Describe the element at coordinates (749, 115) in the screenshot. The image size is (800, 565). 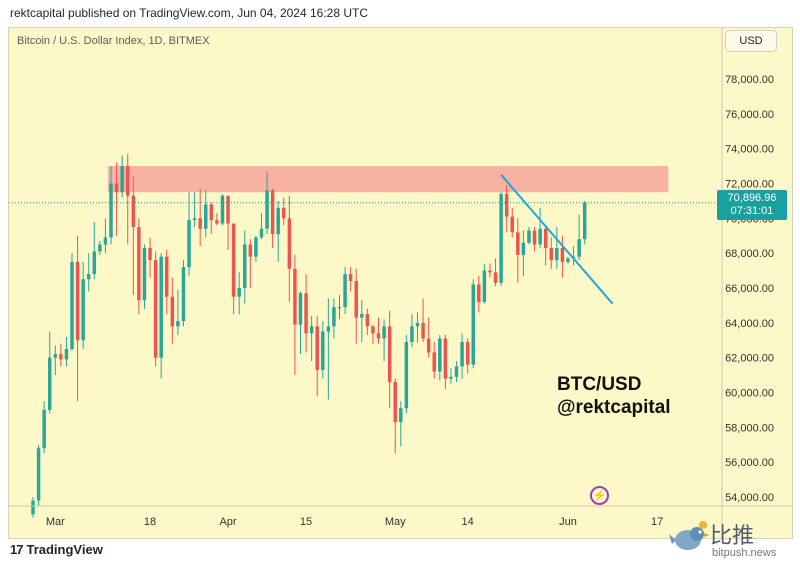
I see `y-tick-label: 76,000.00` at that location.